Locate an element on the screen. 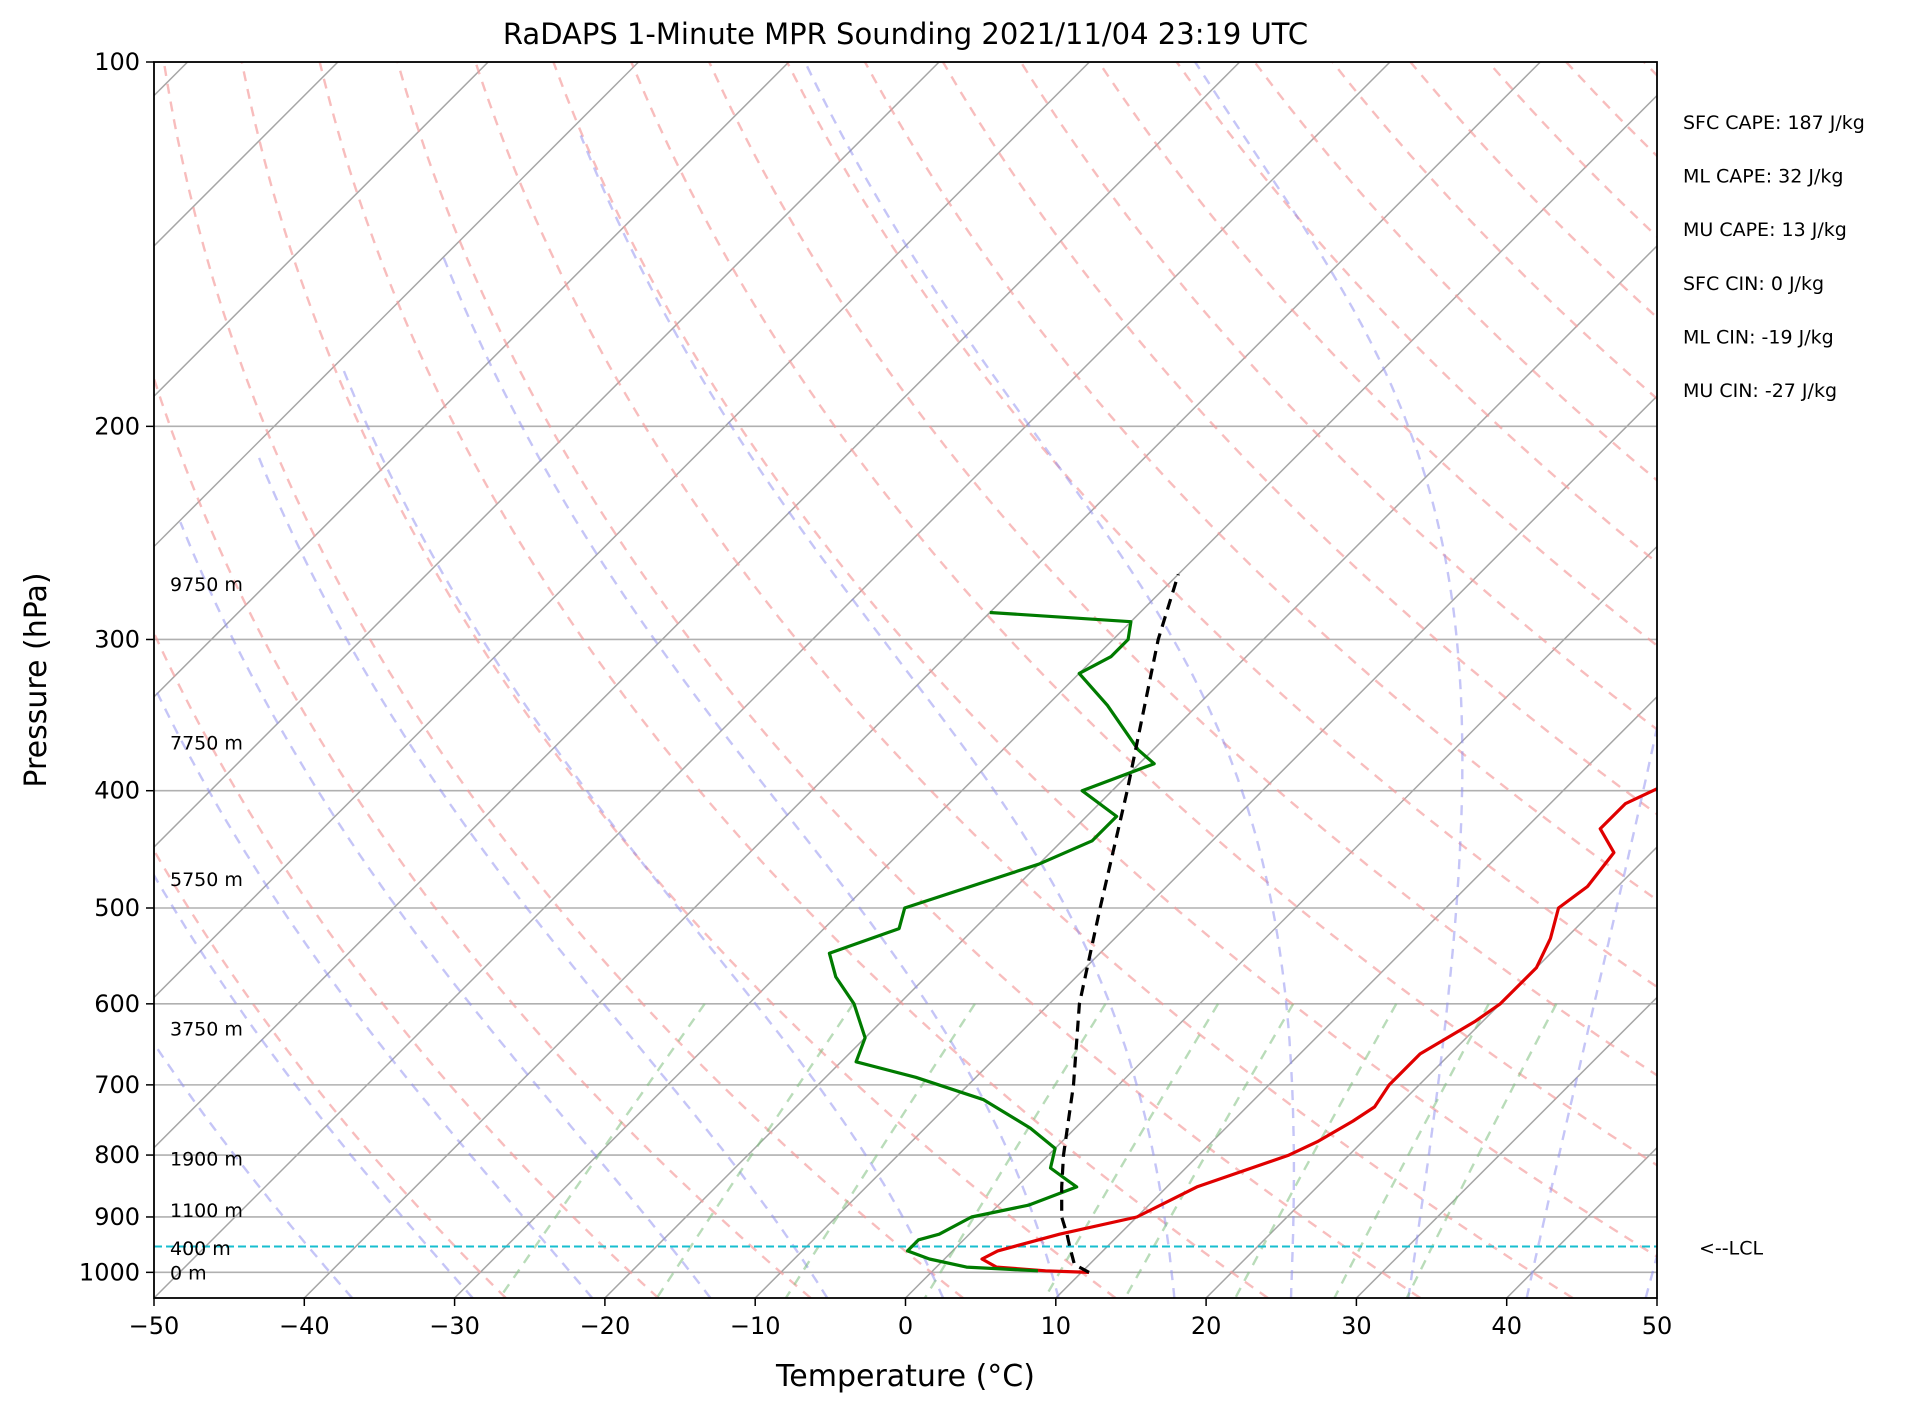  y-tick-label: 600 is located at coordinates (117, 1004).